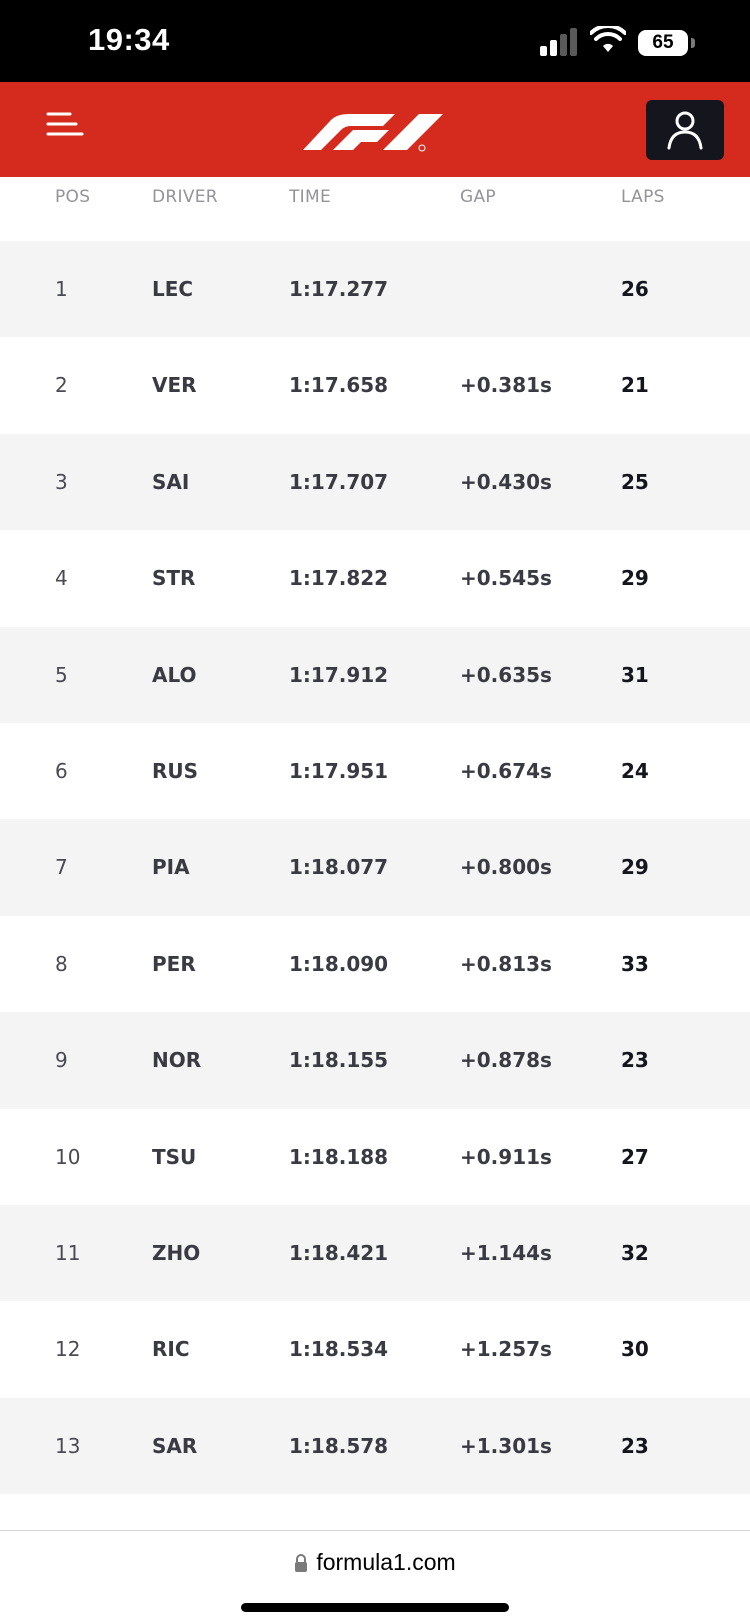 The height and width of the screenshot is (1624, 750). I want to click on status-time: 19:34, so click(129, 39).